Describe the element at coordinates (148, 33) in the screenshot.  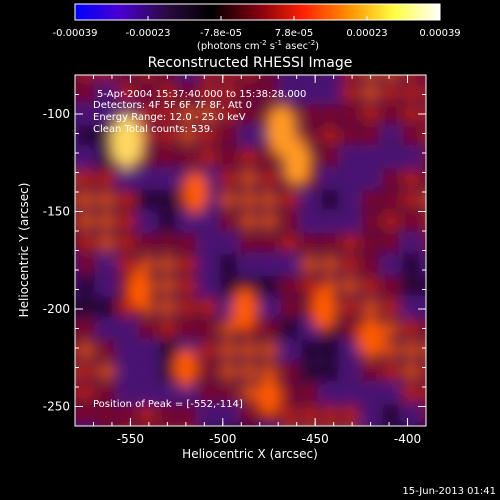
I see `colorbar-tick-label: -0.00023` at that location.